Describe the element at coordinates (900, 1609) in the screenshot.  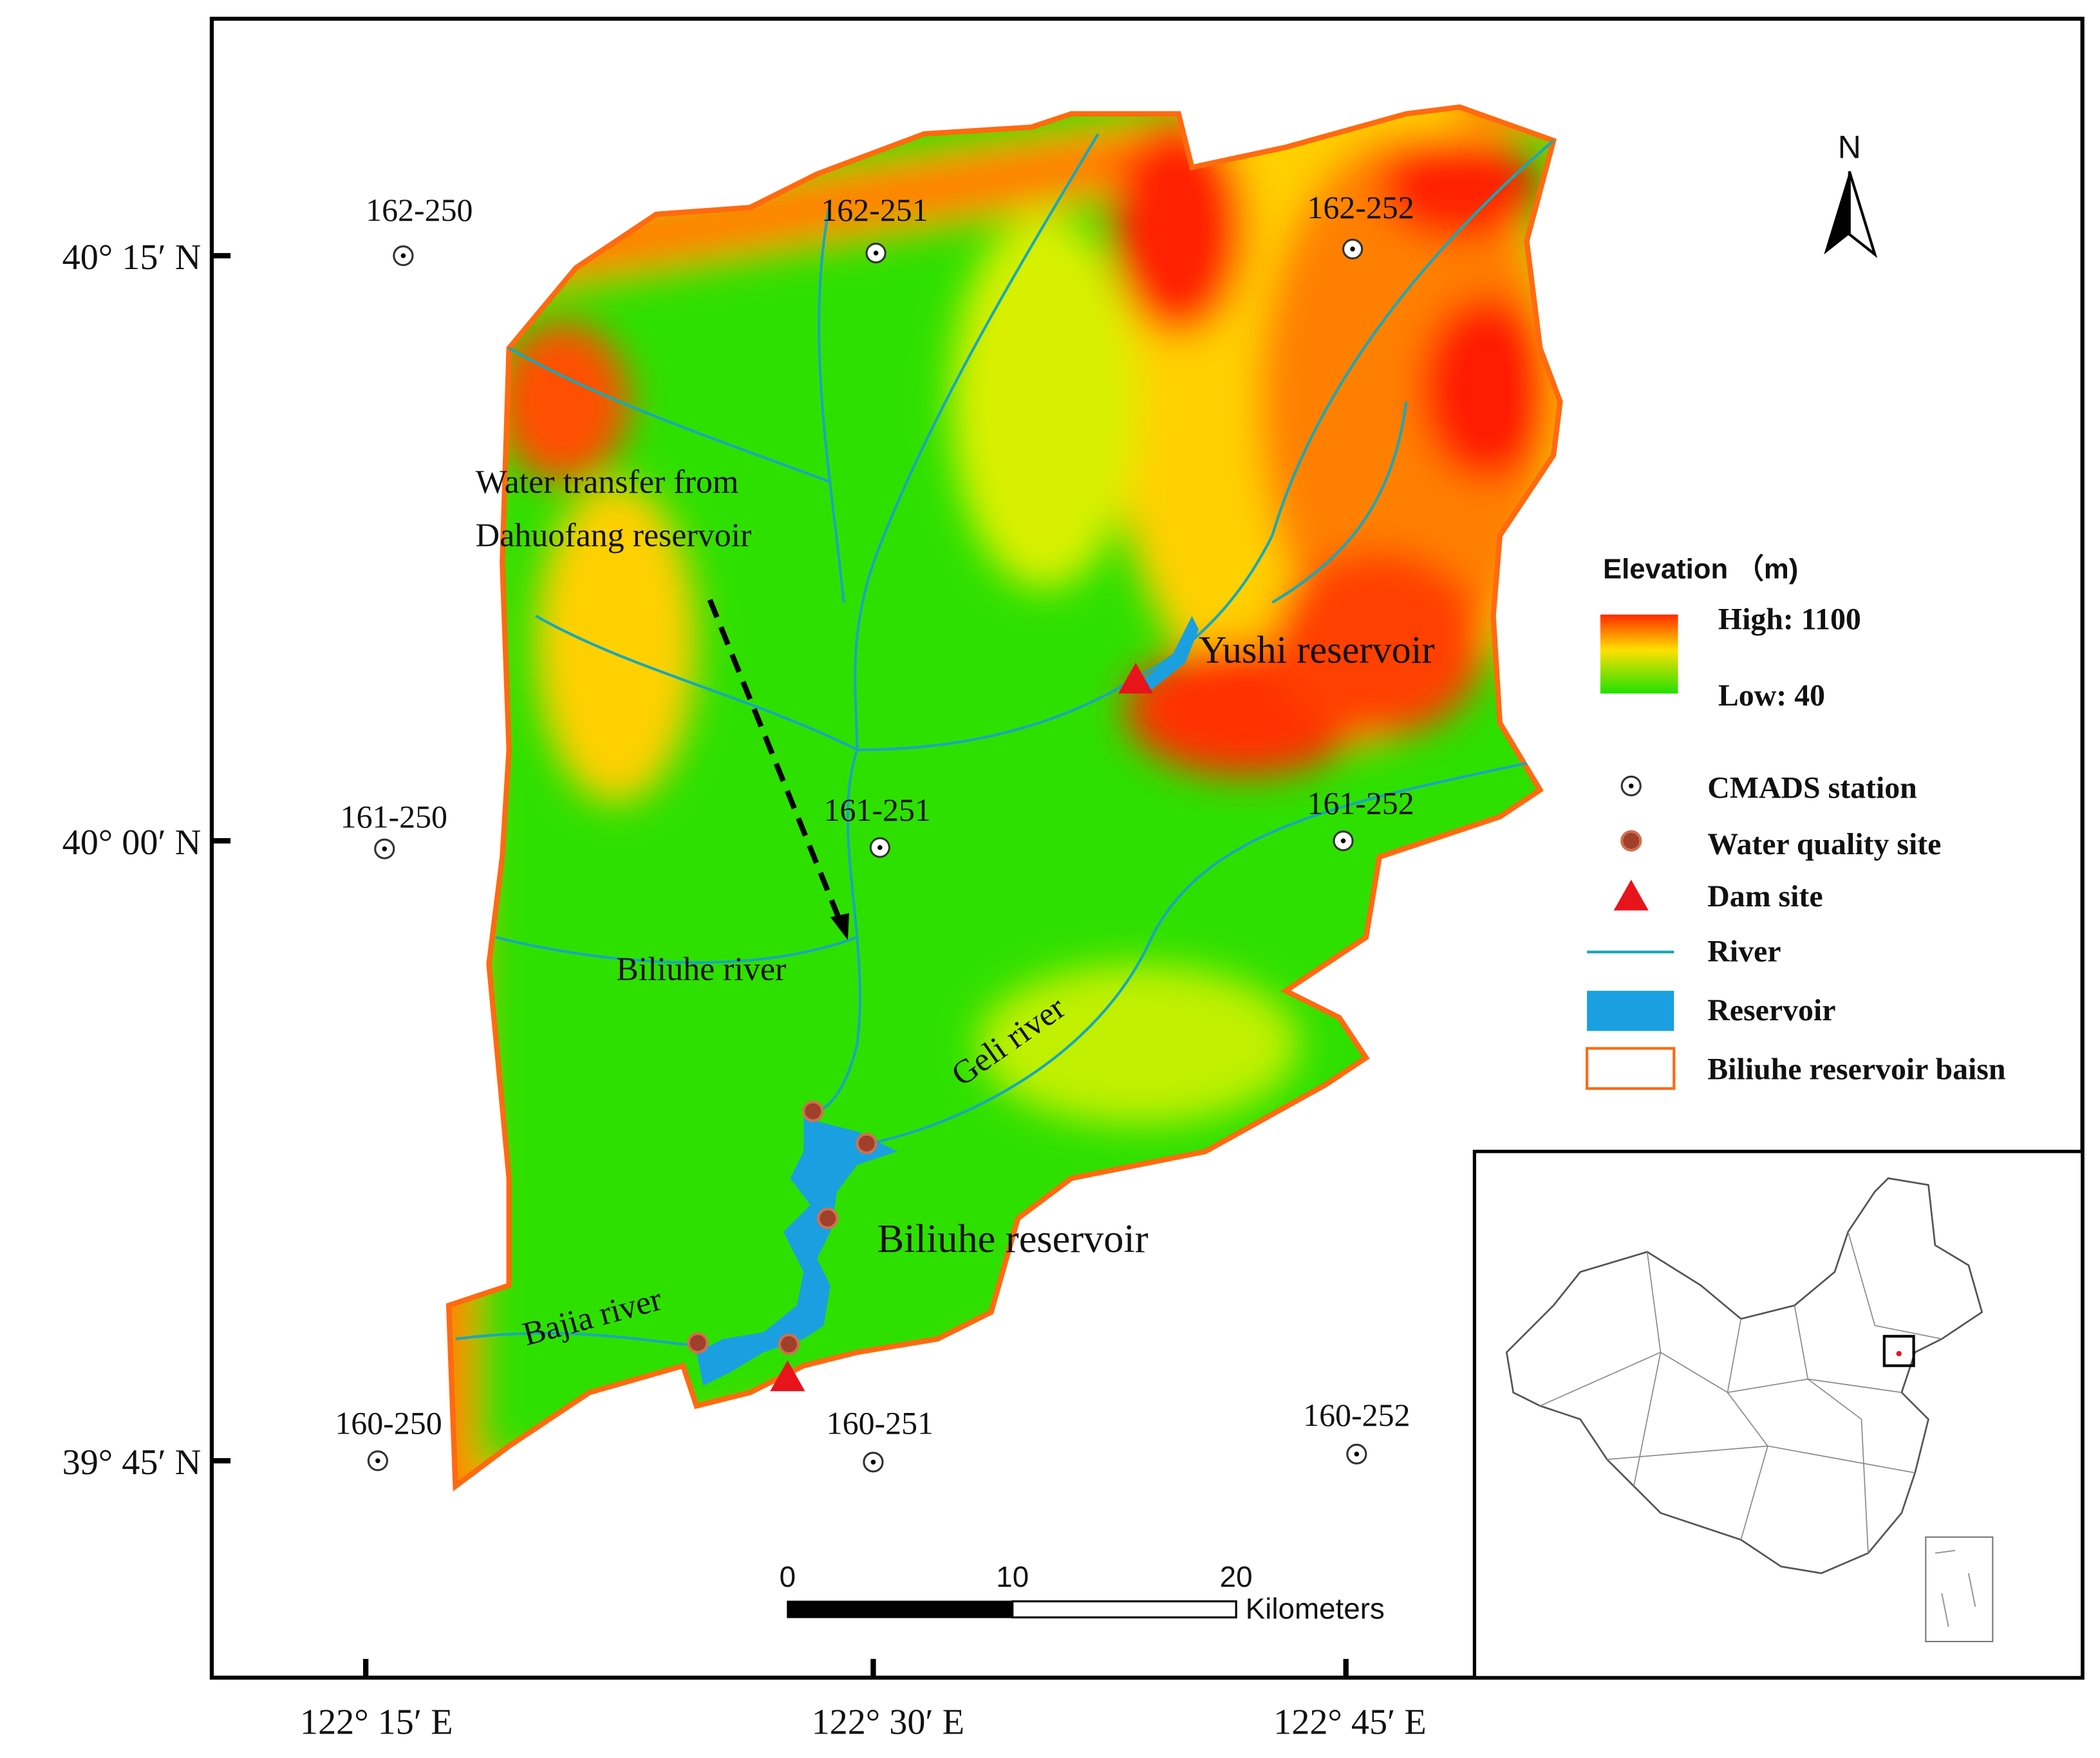
I see `scale-segment` at that location.